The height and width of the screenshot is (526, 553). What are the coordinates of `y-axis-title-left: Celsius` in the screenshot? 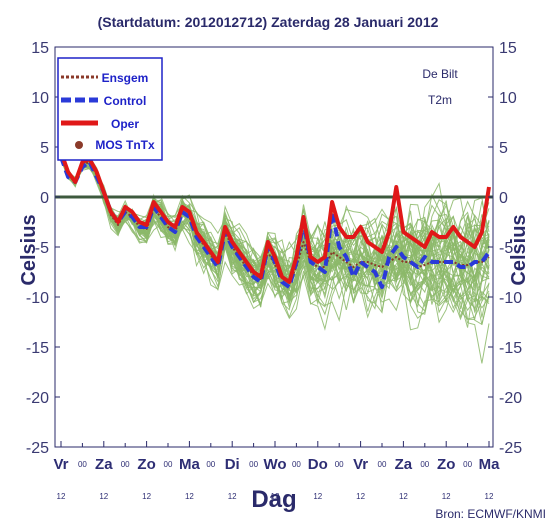 It's located at (29, 249).